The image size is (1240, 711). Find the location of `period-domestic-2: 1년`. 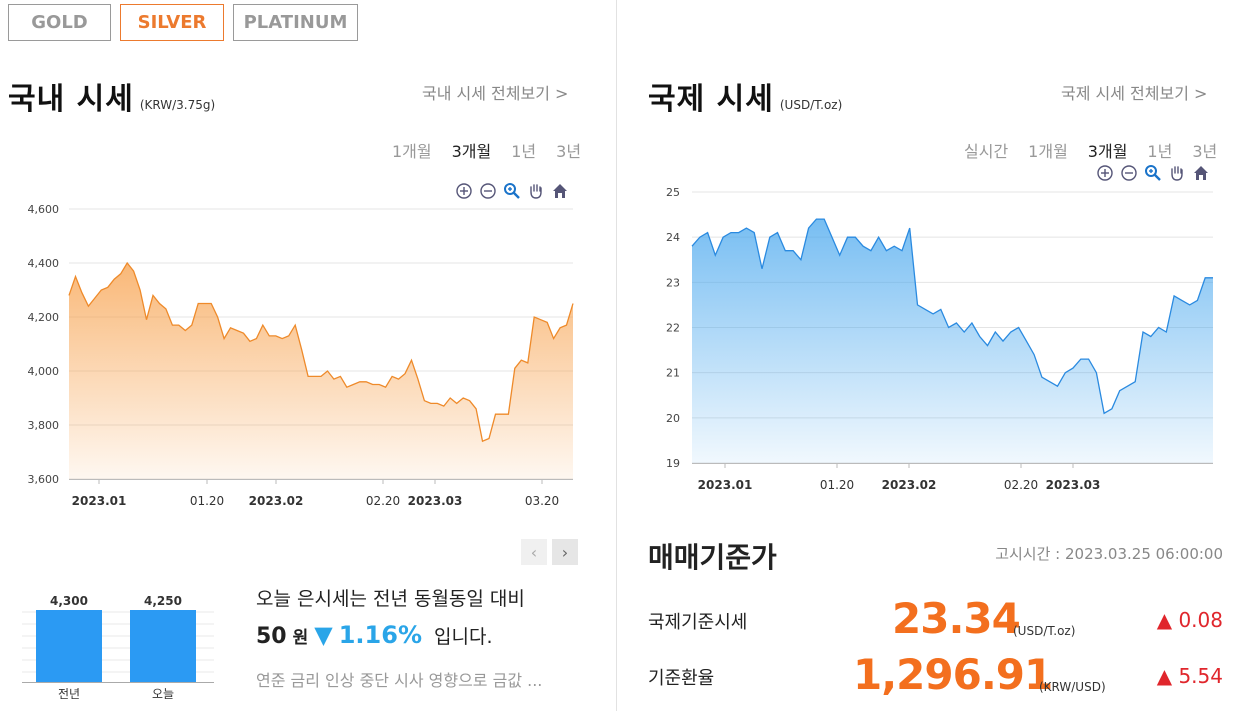

period-domestic-2: 1년 is located at coordinates (524, 151).